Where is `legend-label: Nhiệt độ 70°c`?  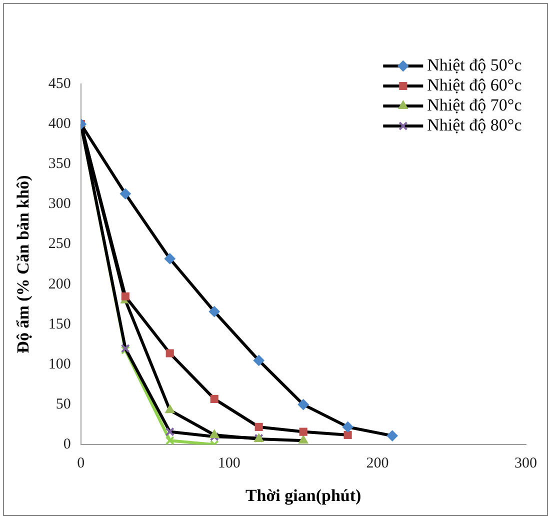
legend-label: Nhiệt độ 70°c is located at coordinates (474, 104).